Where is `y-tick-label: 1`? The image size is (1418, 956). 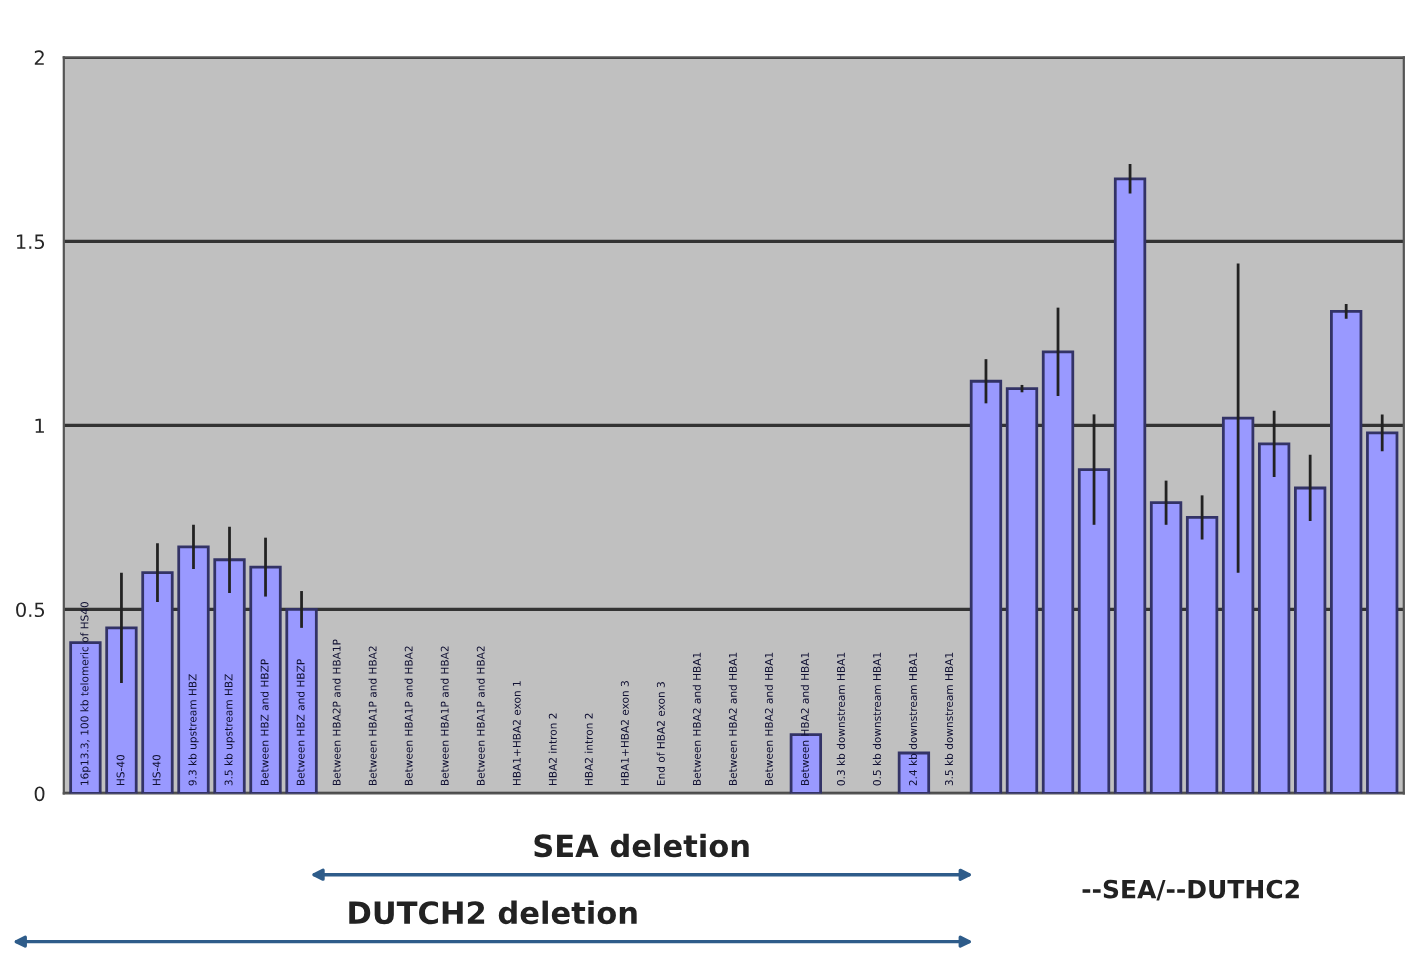
y-tick-label: 1 is located at coordinates (39, 425).